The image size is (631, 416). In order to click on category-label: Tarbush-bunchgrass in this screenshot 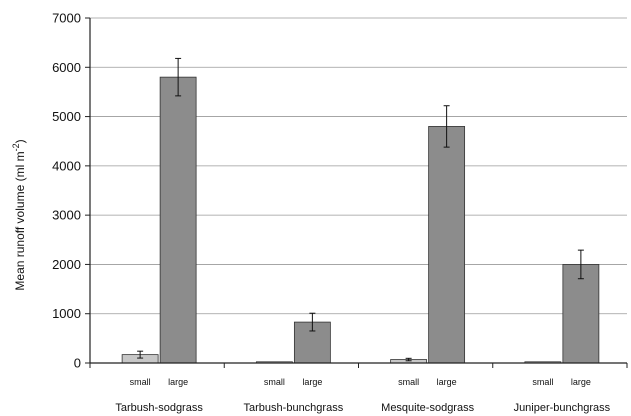, I will do `click(294, 408)`.